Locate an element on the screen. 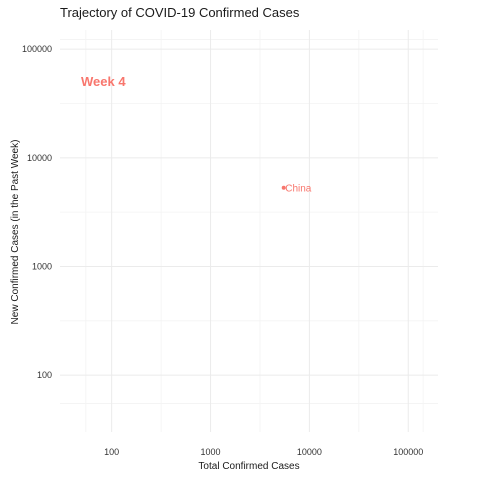 This screenshot has width=480, height=480. data-points: China is located at coordinates (296, 188).